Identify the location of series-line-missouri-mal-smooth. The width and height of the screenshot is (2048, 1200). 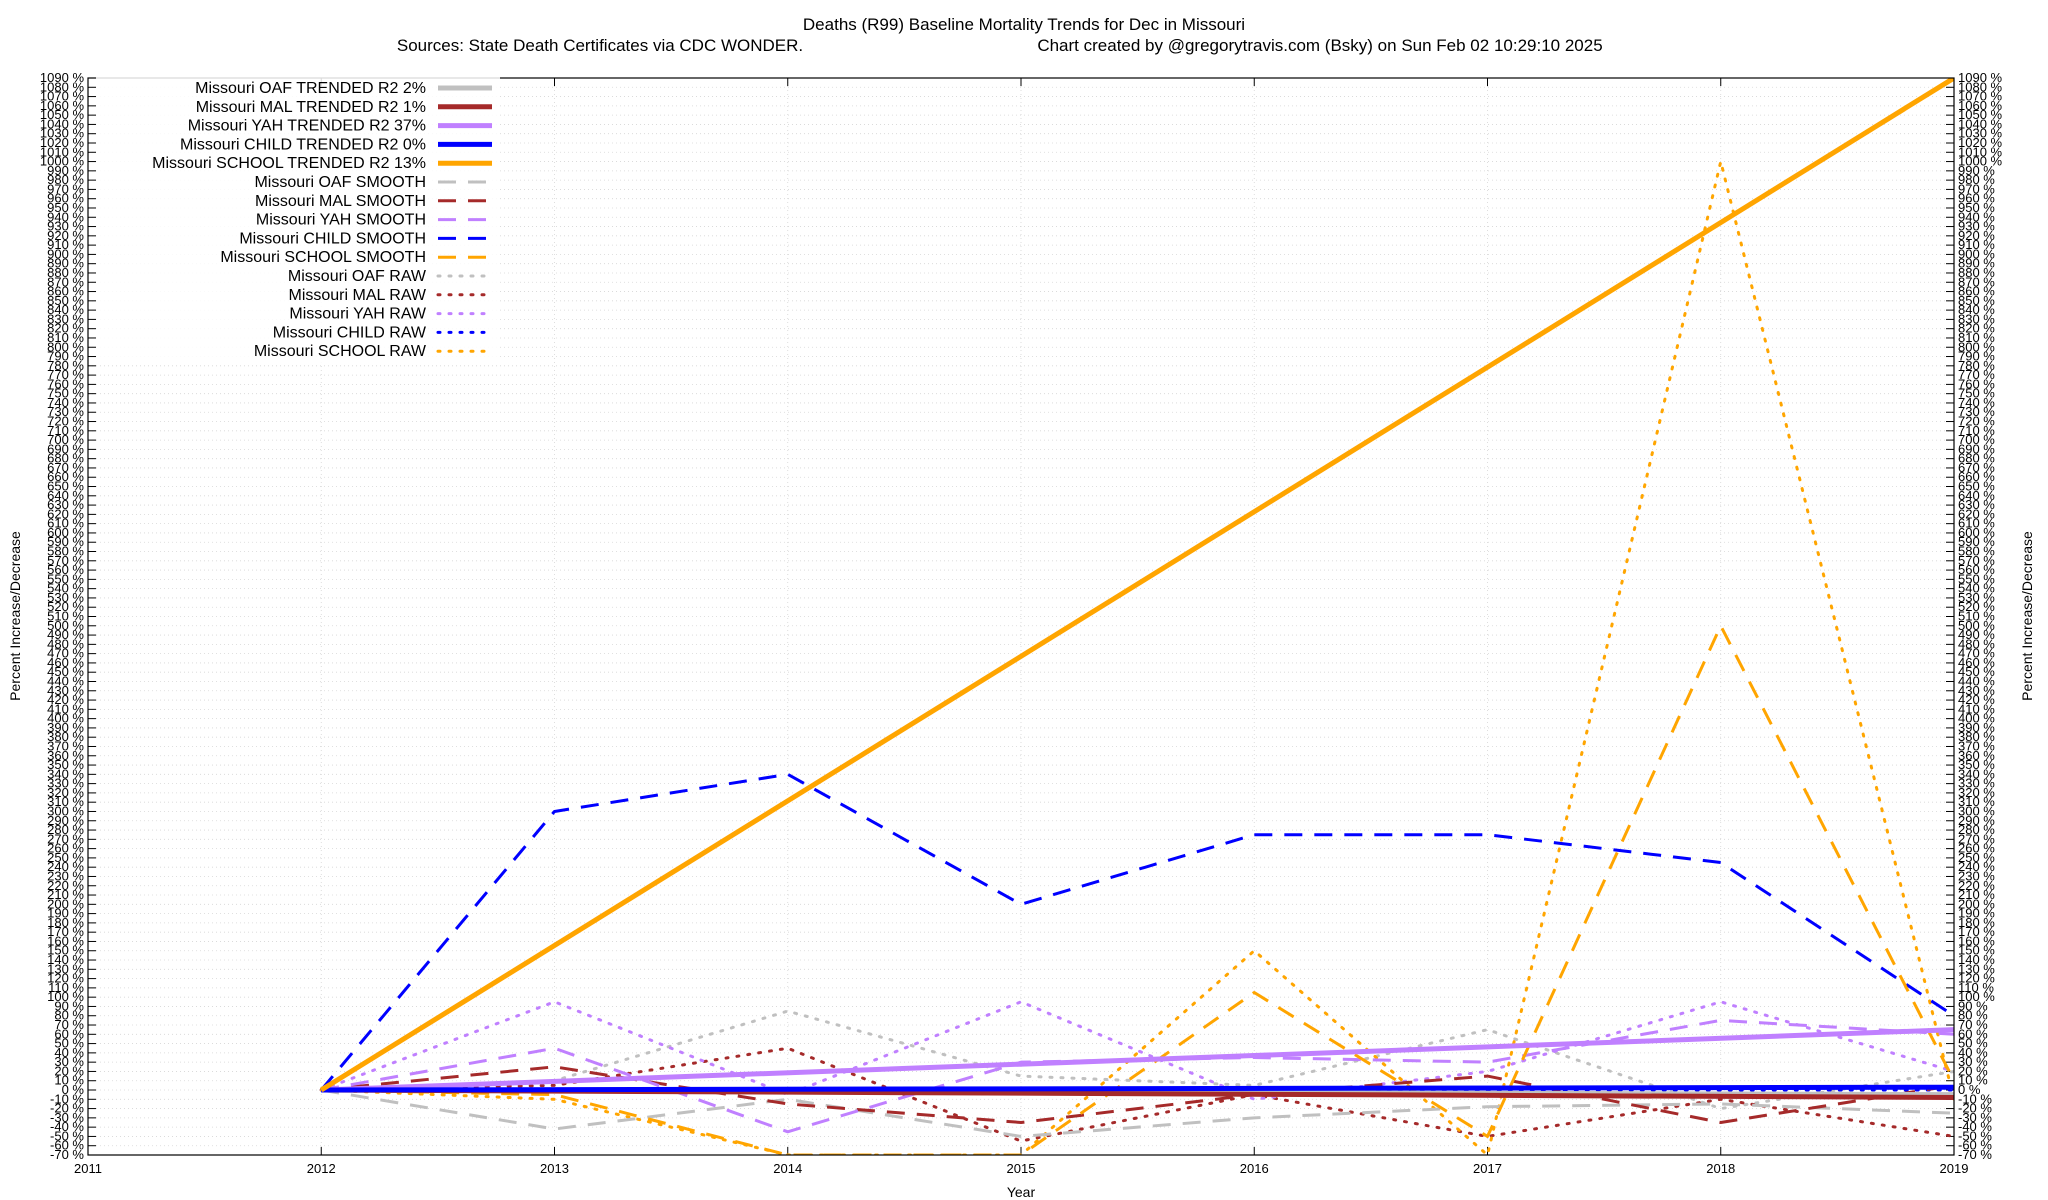
(1137, 1094).